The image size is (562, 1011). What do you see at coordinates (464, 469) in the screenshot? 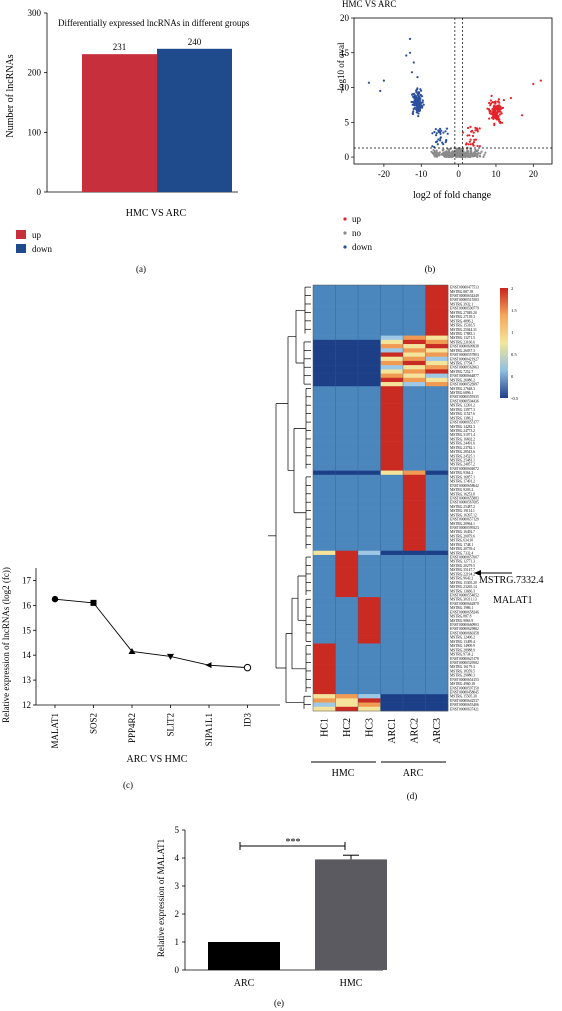
I see `heatmap-row-label: ENST00000604072` at bounding box center [464, 469].